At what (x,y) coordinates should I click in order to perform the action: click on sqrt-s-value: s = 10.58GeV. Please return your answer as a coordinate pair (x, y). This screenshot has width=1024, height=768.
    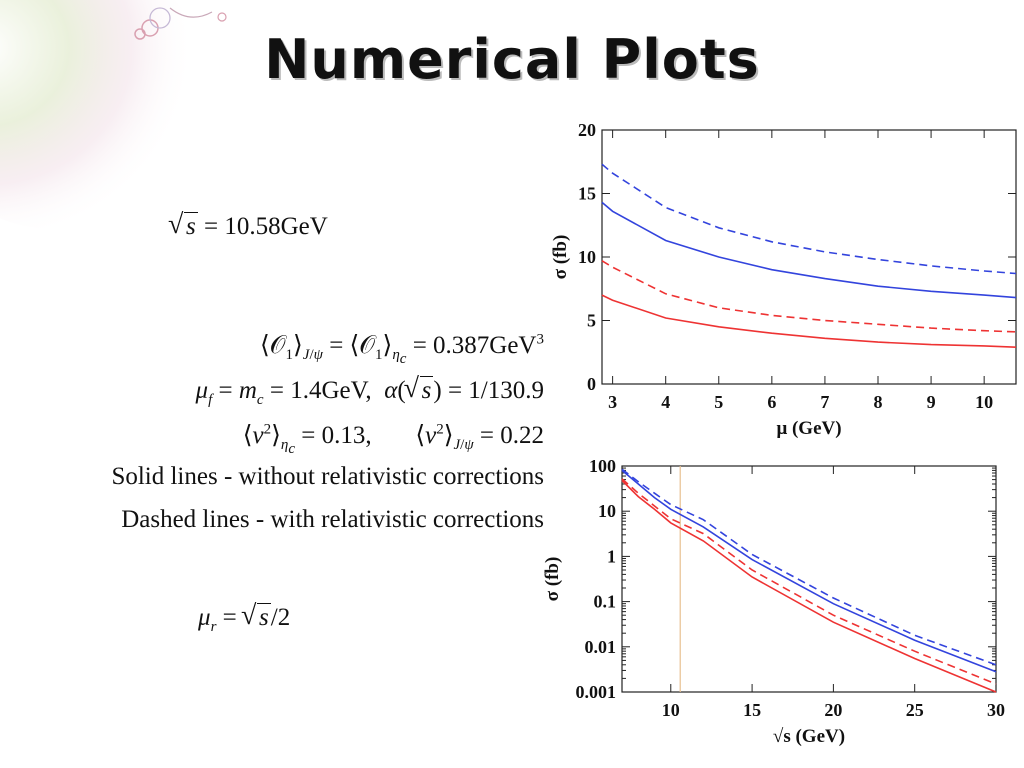
    Looking at the image, I should click on (248, 225).